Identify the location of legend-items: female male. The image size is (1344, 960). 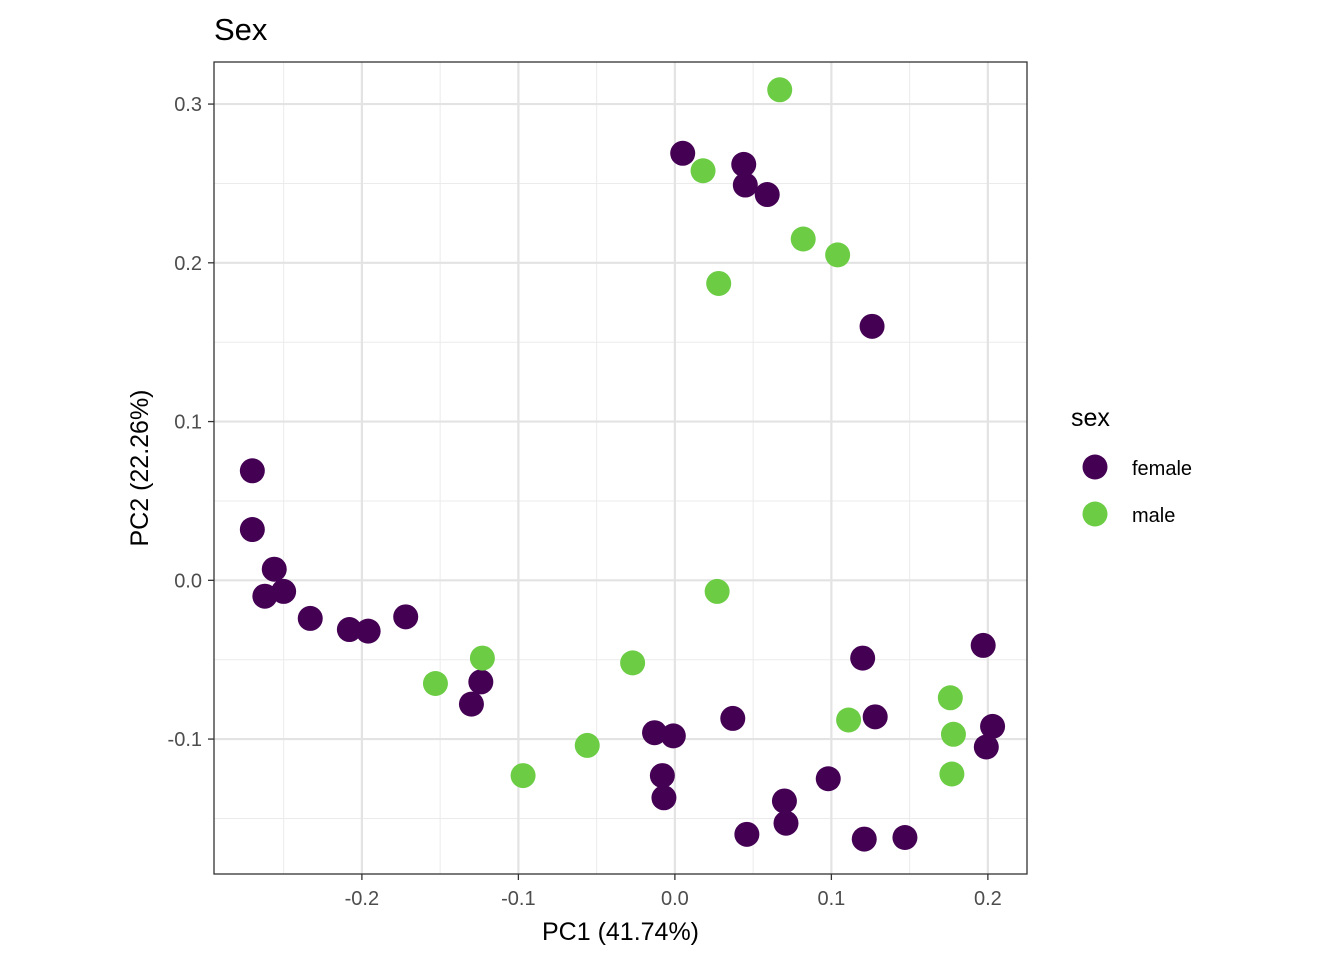
(1137, 490).